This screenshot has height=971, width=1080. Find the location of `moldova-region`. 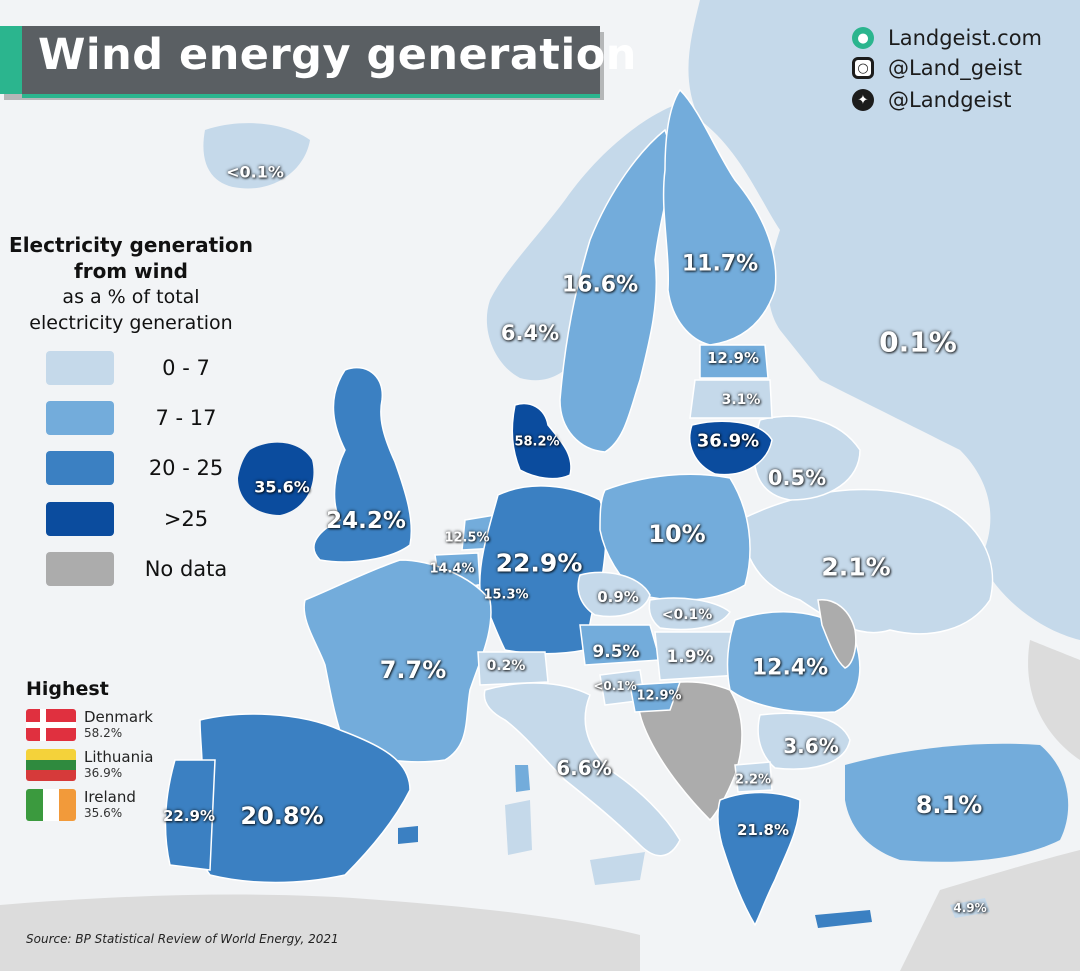

moldova-region is located at coordinates (837, 634).